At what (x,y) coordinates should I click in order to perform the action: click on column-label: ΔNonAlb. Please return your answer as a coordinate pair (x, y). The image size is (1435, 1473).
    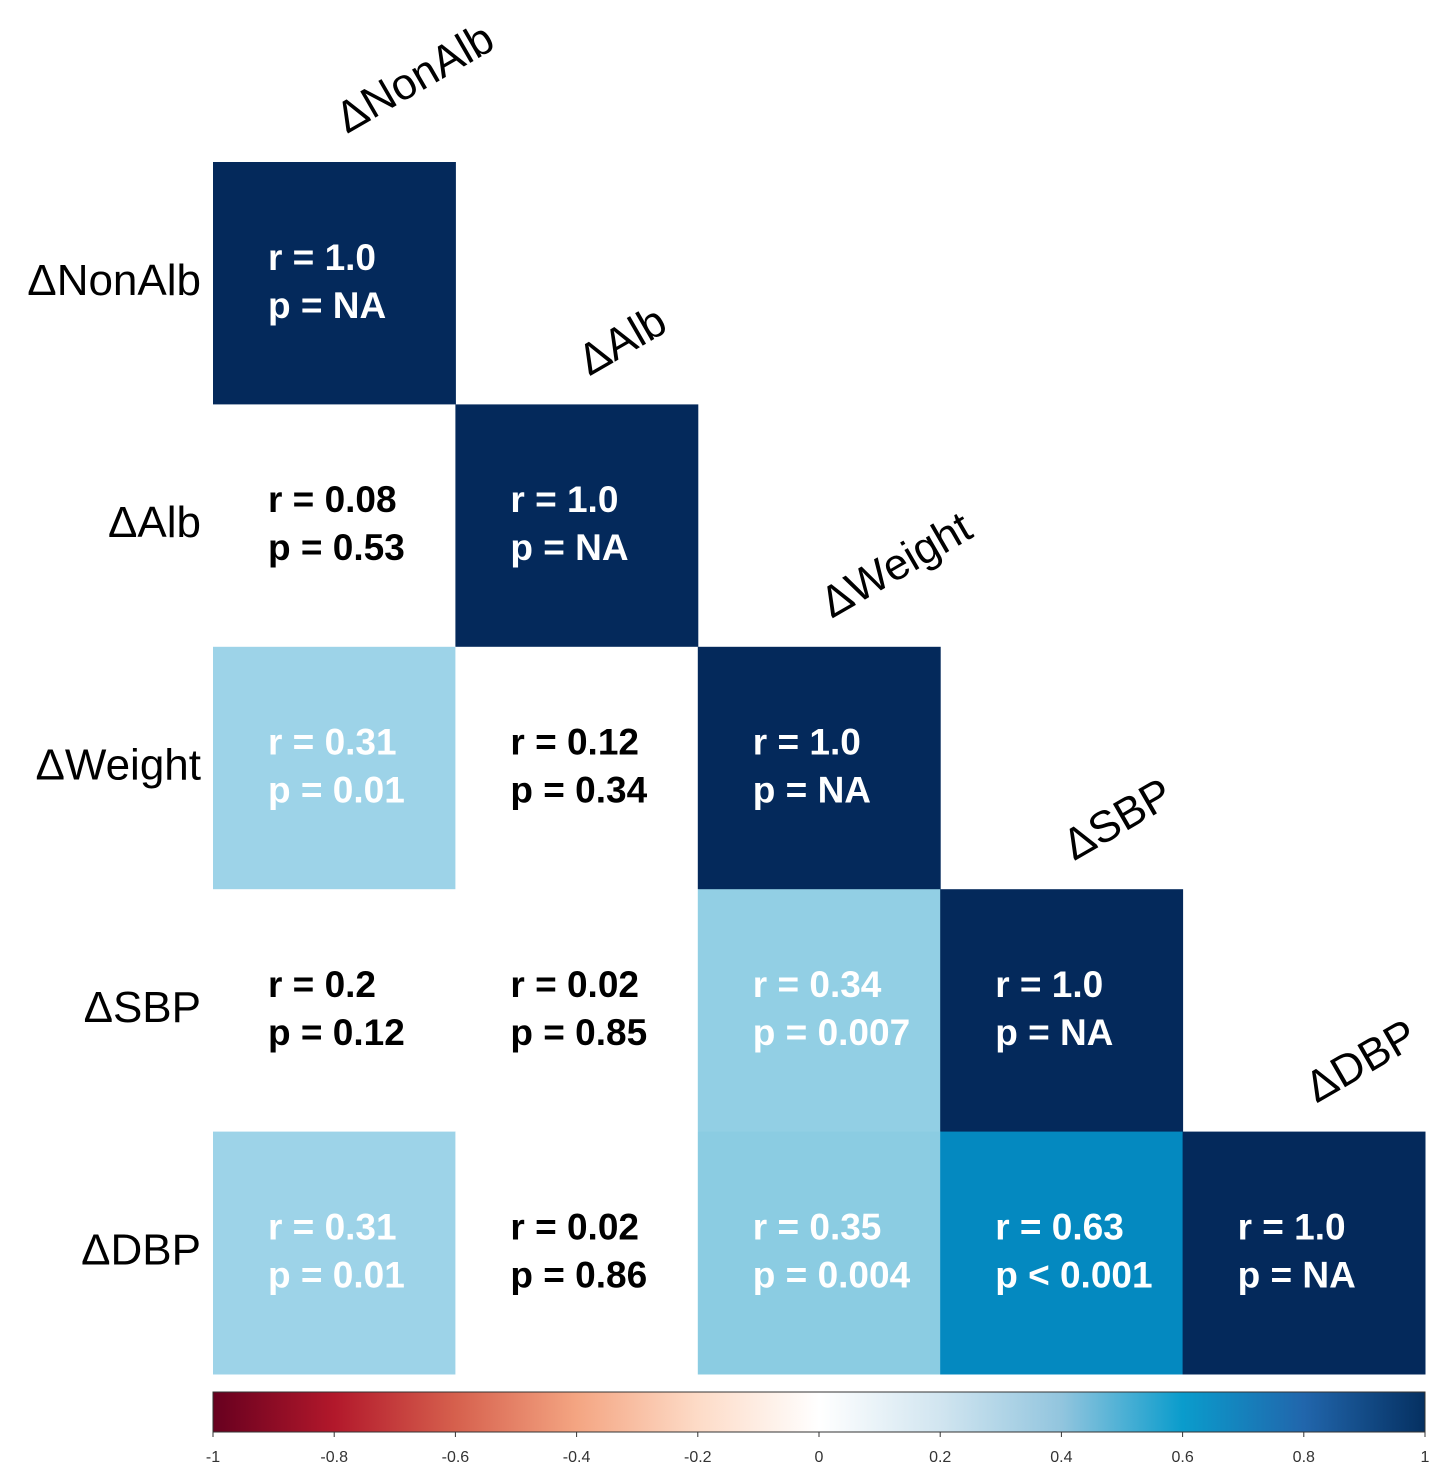
    Looking at the image, I should click on (414, 77).